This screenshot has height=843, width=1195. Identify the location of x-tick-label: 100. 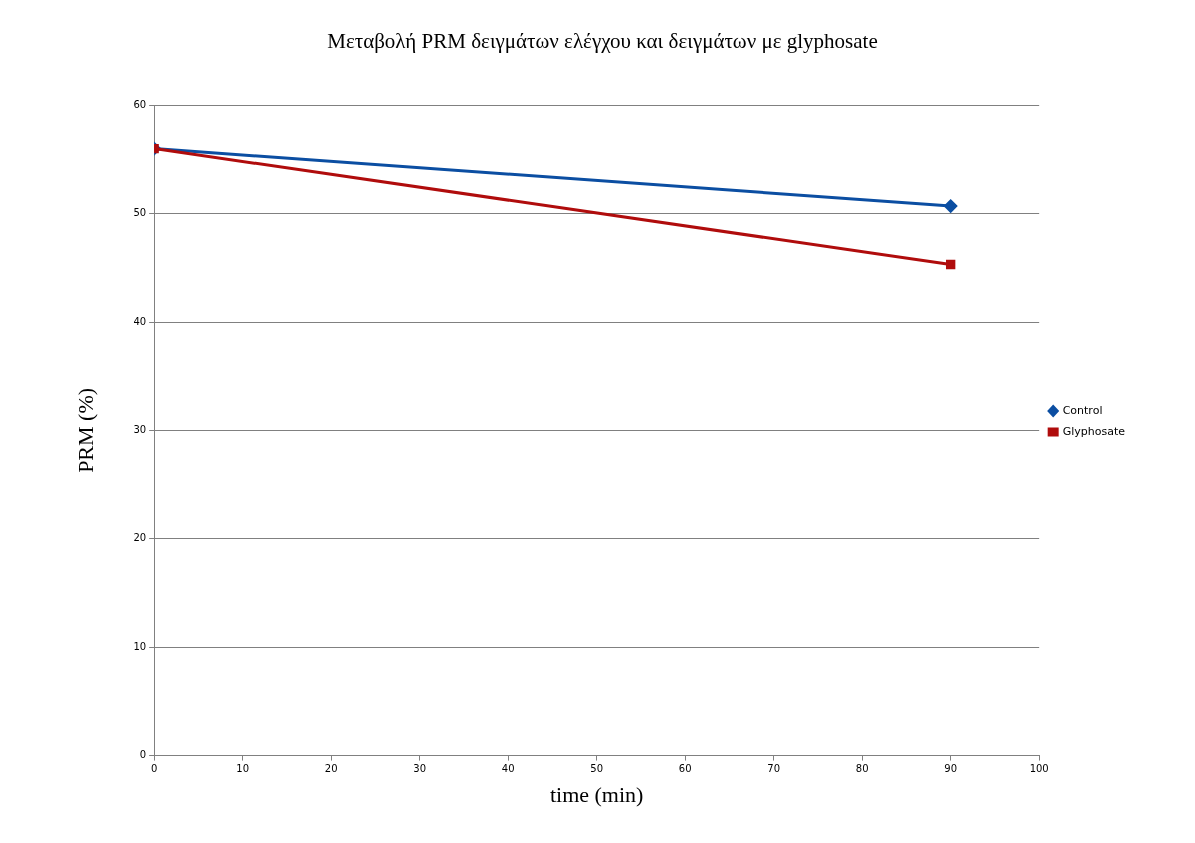
(1039, 769).